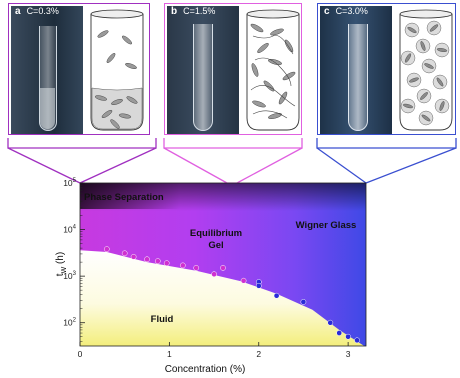  Describe the element at coordinates (348, 354) in the screenshot. I see `x-tick-label: 3` at that location.